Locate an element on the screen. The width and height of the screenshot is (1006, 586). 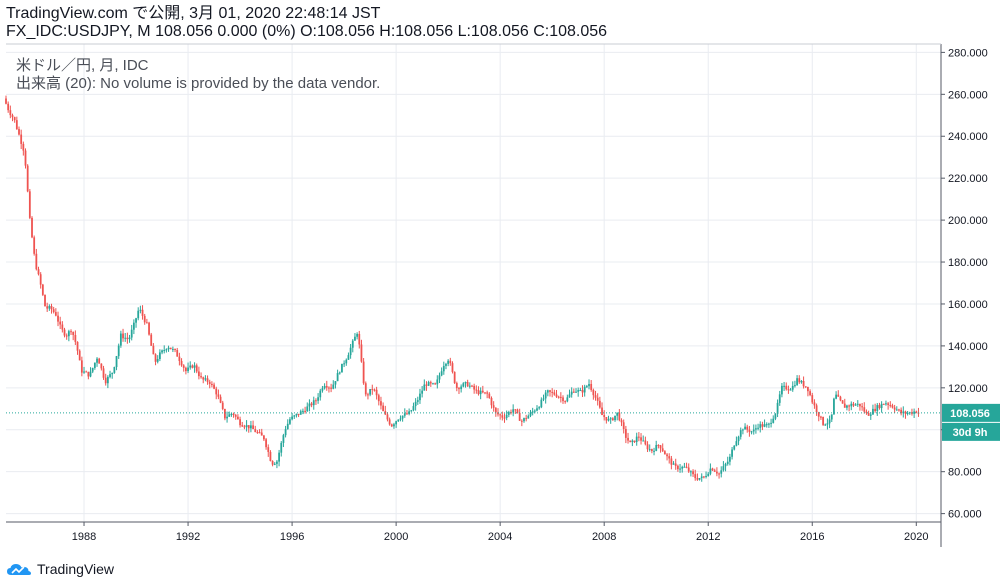
series-legend: 米ドル／円, 月, IDC is located at coordinates (82, 65).